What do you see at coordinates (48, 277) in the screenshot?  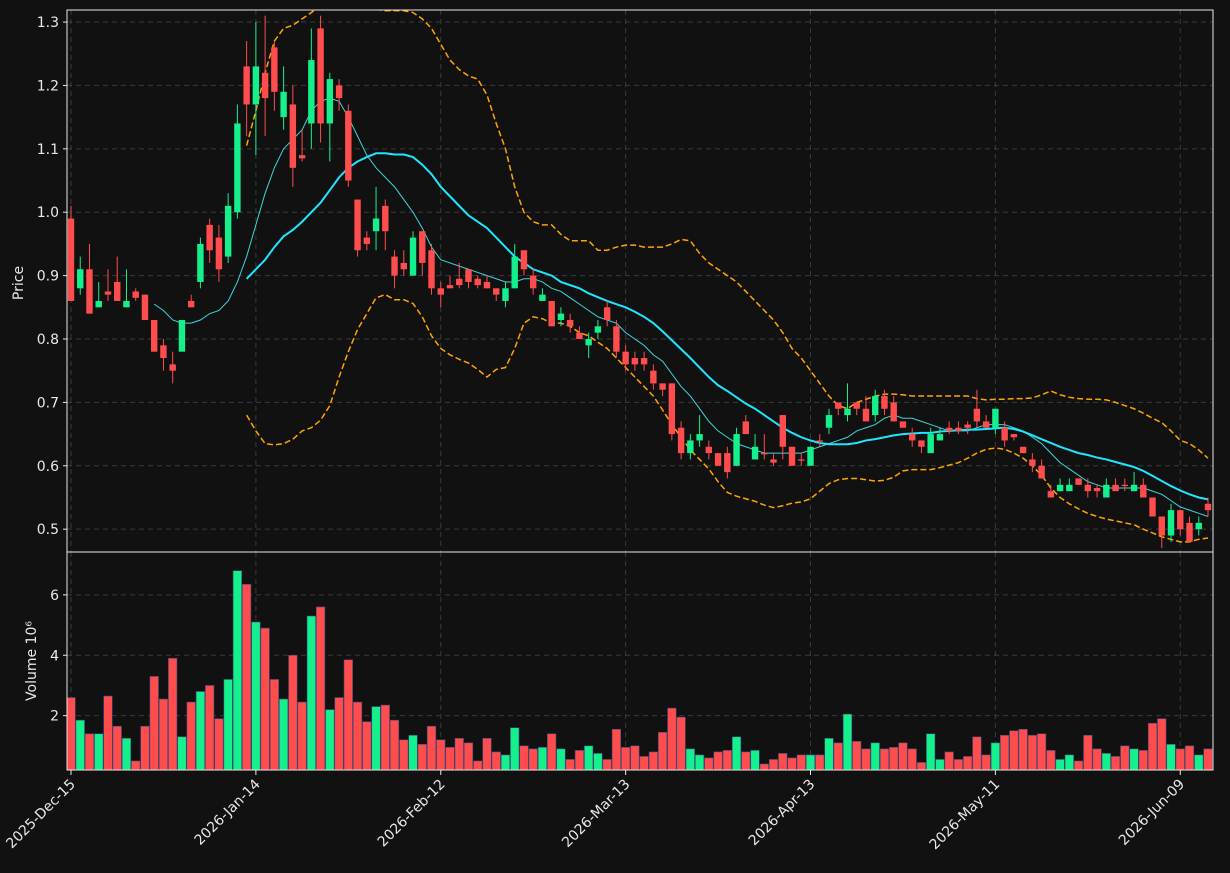 I see `y-tick-label: 0.9` at bounding box center [48, 277].